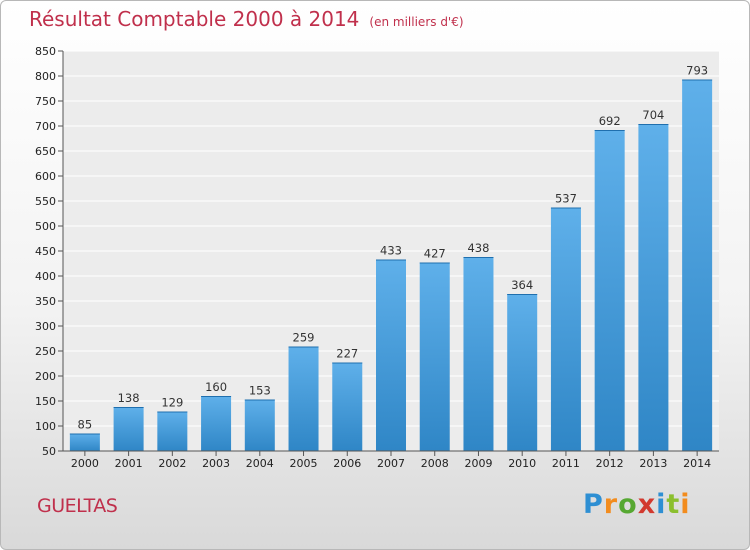 This screenshot has height=550, width=750. What do you see at coordinates (172, 431) in the screenshot?
I see `bar-2002` at bounding box center [172, 431].